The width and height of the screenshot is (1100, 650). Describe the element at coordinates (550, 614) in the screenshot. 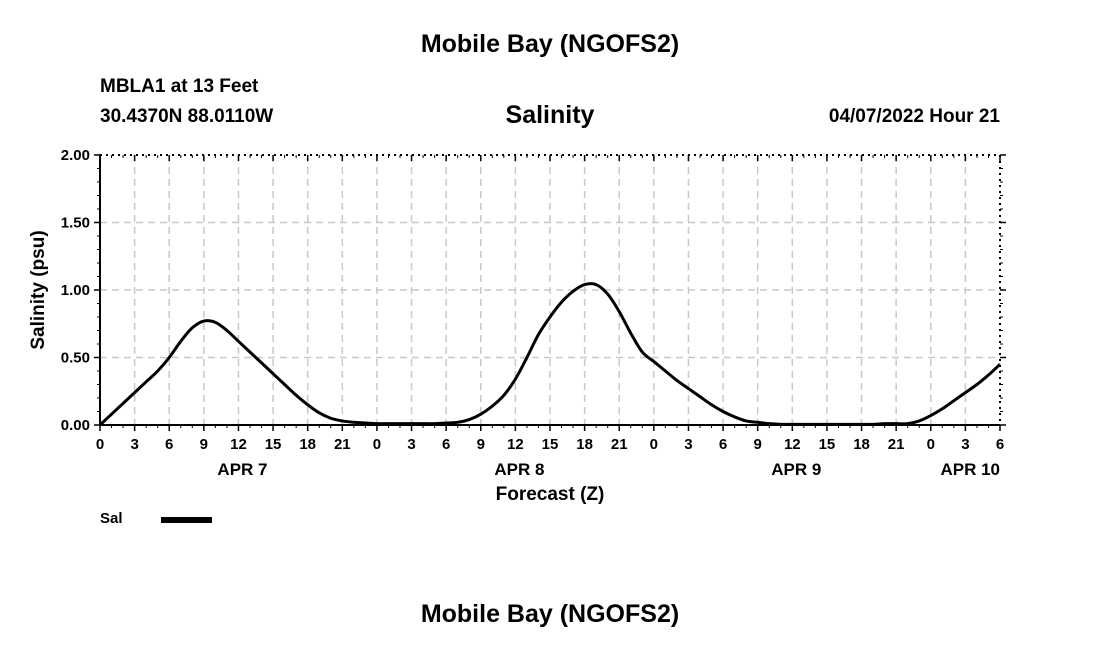

I see `chart-repeated-title: Mobile Bay (NGOFS2)` at that location.